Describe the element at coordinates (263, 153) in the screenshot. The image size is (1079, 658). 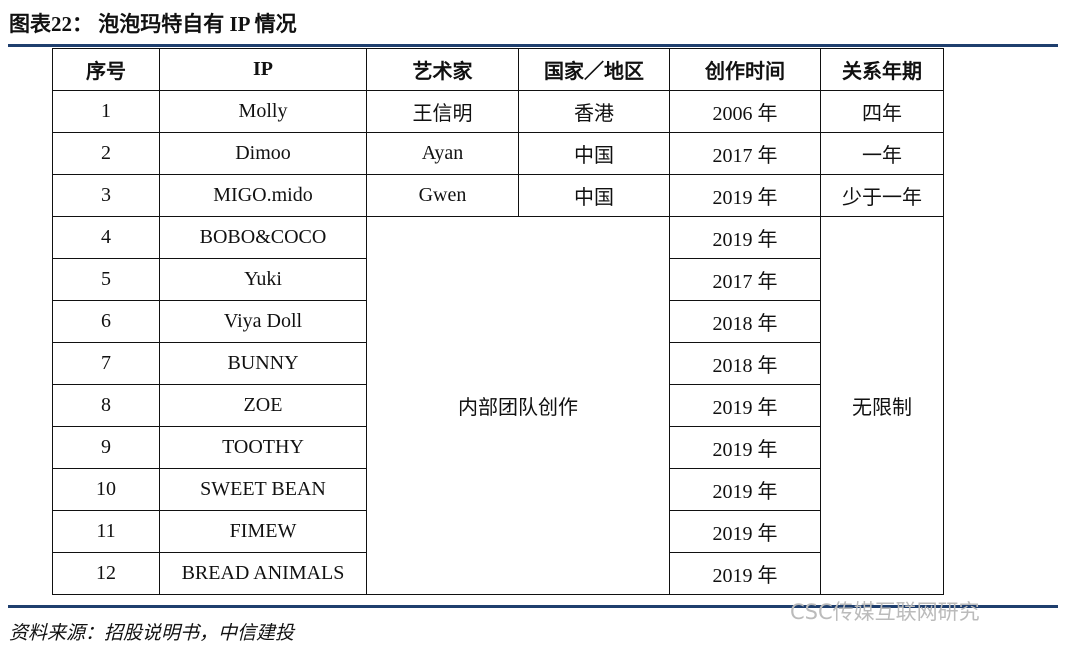
I see `table-cell: Dimoo` at that location.